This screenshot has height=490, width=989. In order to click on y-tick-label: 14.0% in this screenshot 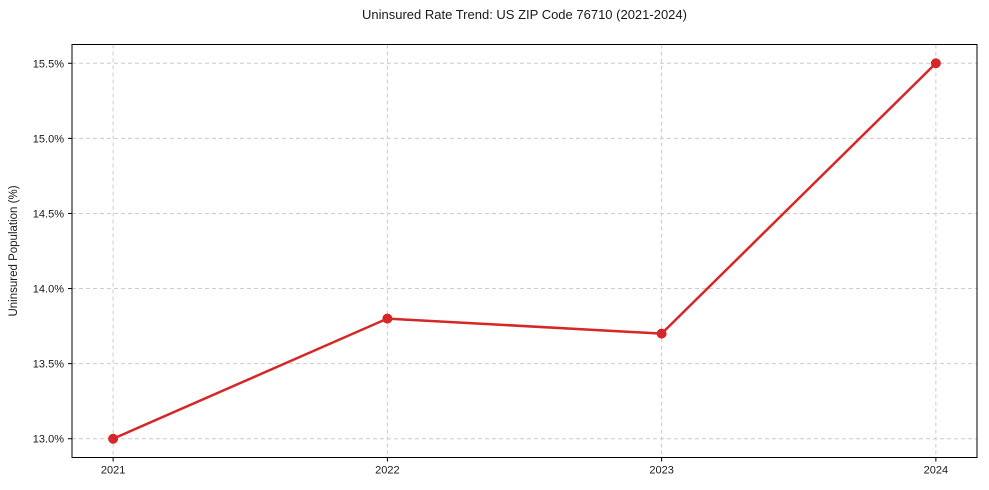, I will do `click(48, 290)`.